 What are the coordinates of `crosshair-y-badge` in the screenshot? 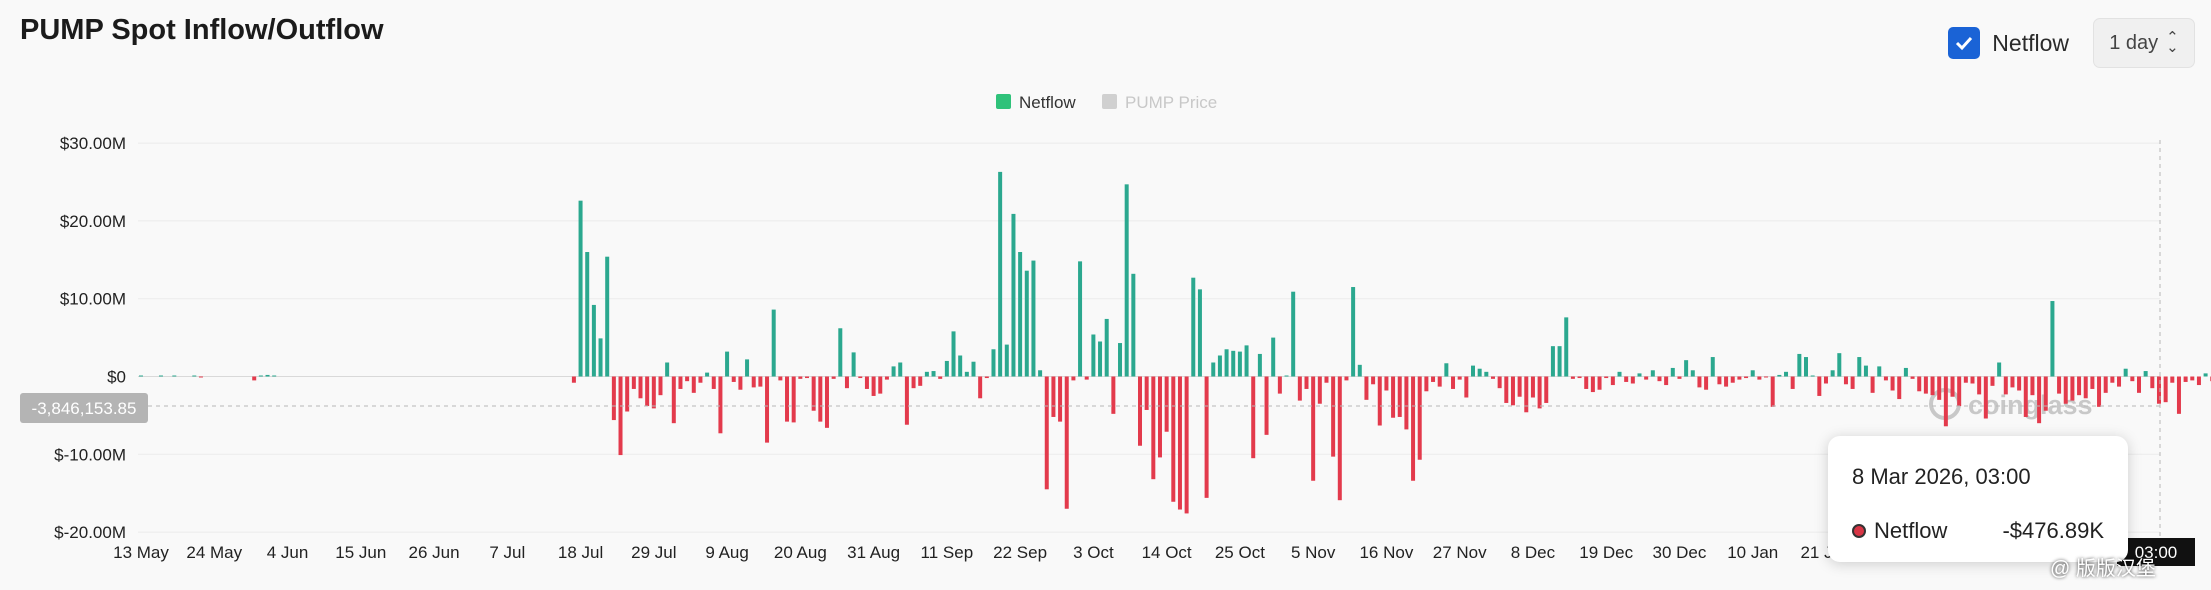 It's located at (84, 408).